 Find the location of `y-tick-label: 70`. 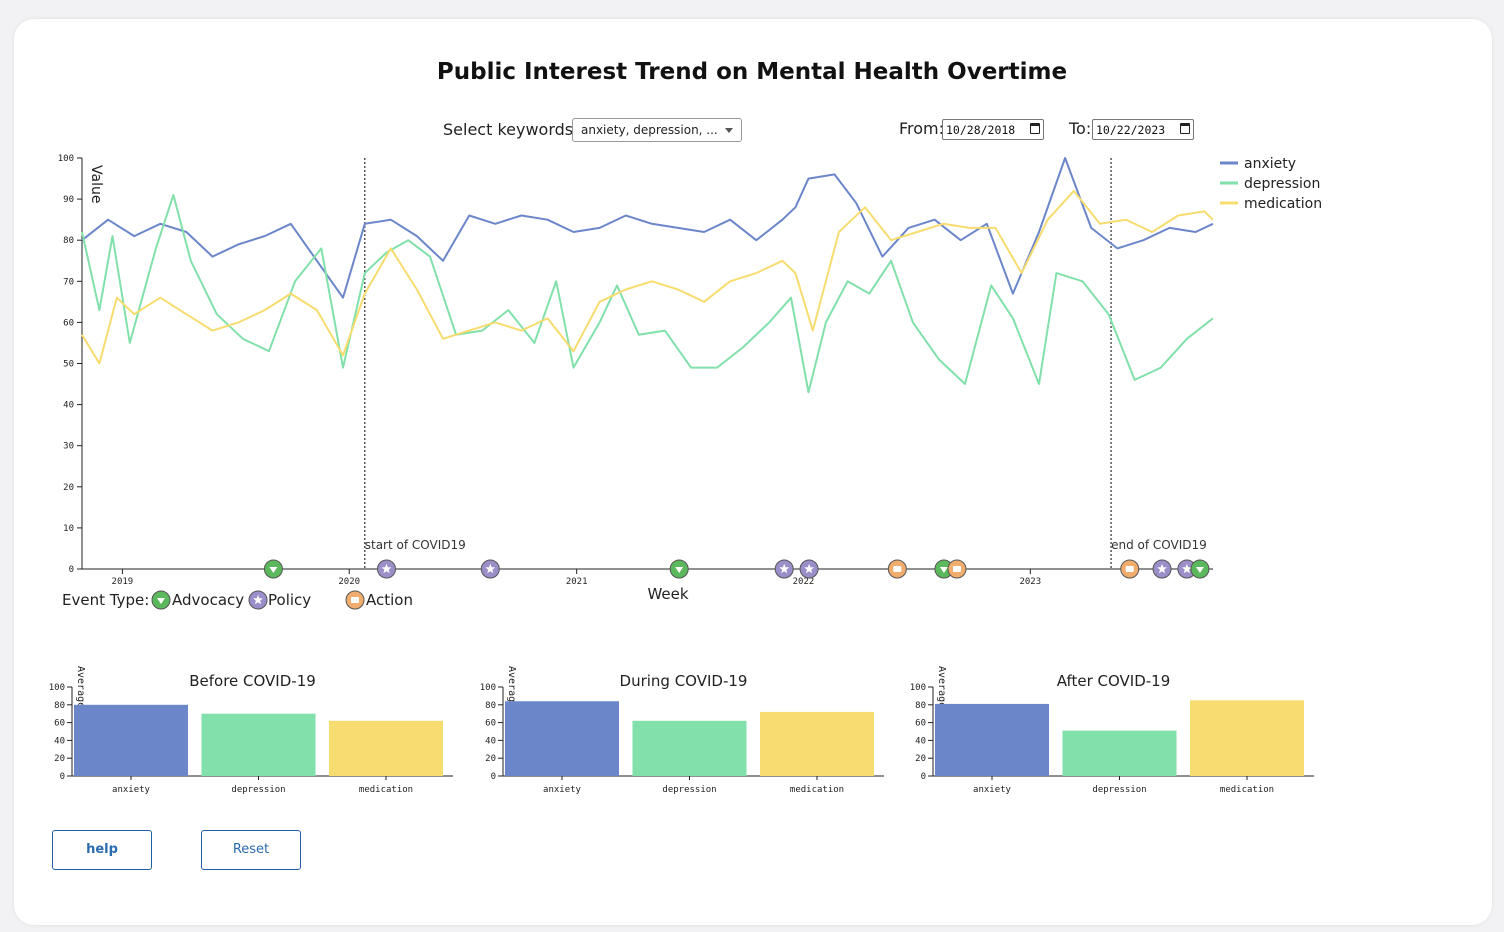

y-tick-label: 70 is located at coordinates (68, 282).